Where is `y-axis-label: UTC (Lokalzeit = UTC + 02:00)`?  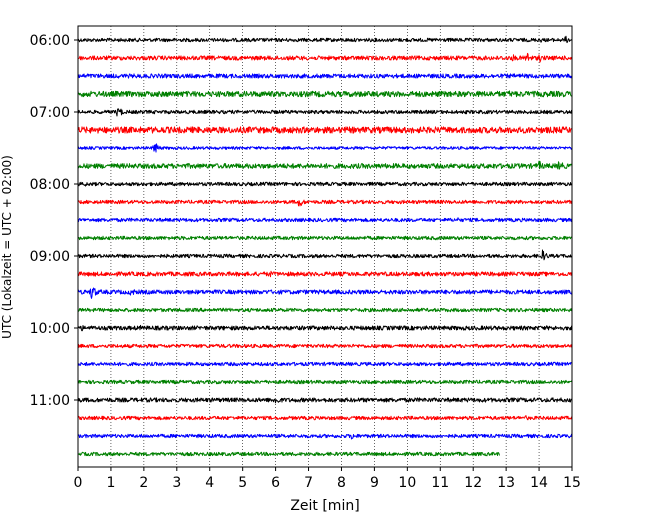
y-axis-label: UTC (Lokalzeit = UTC + 02:00) is located at coordinates (7, 247).